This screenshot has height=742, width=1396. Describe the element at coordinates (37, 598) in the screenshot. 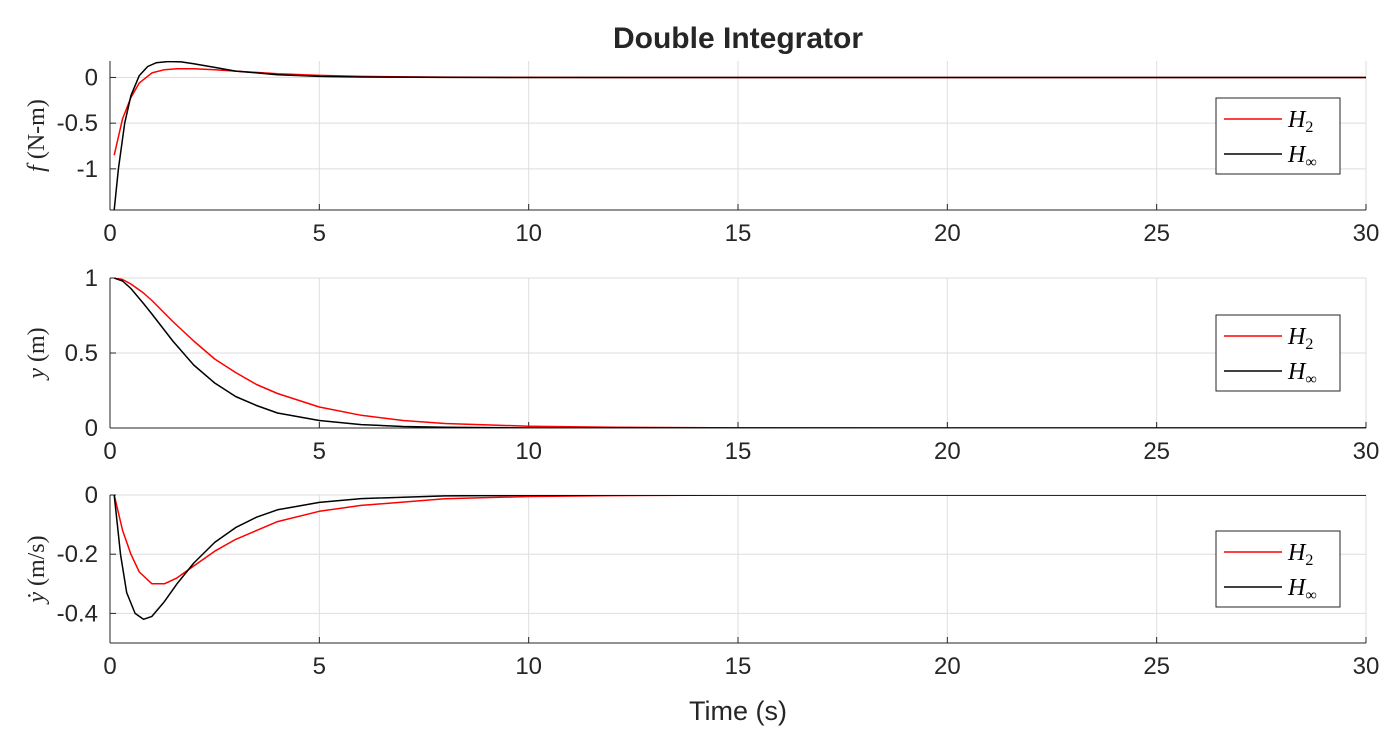

I see `y-axis-label-symbol: ẏ` at that location.